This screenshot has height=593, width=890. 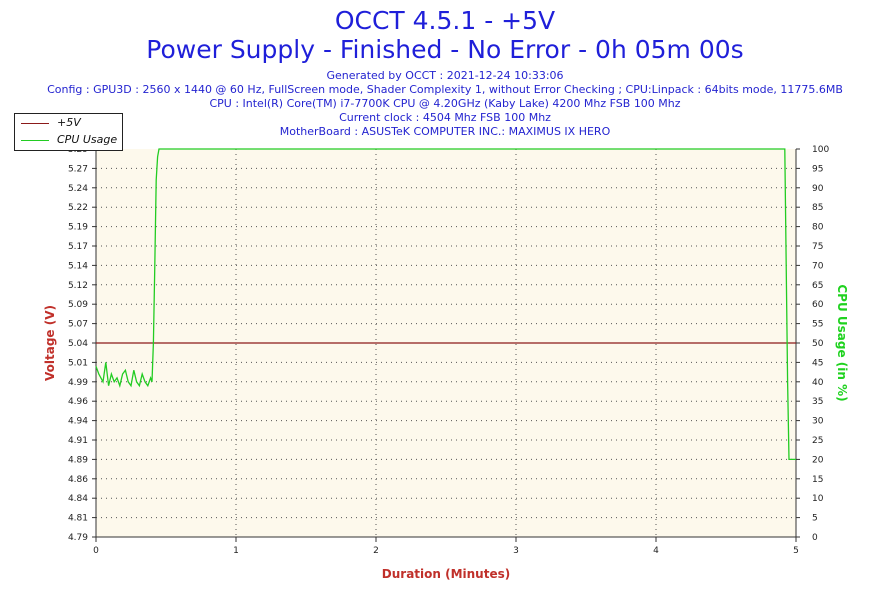 I want to click on y2-tick-label: 90, so click(x=818, y=189).